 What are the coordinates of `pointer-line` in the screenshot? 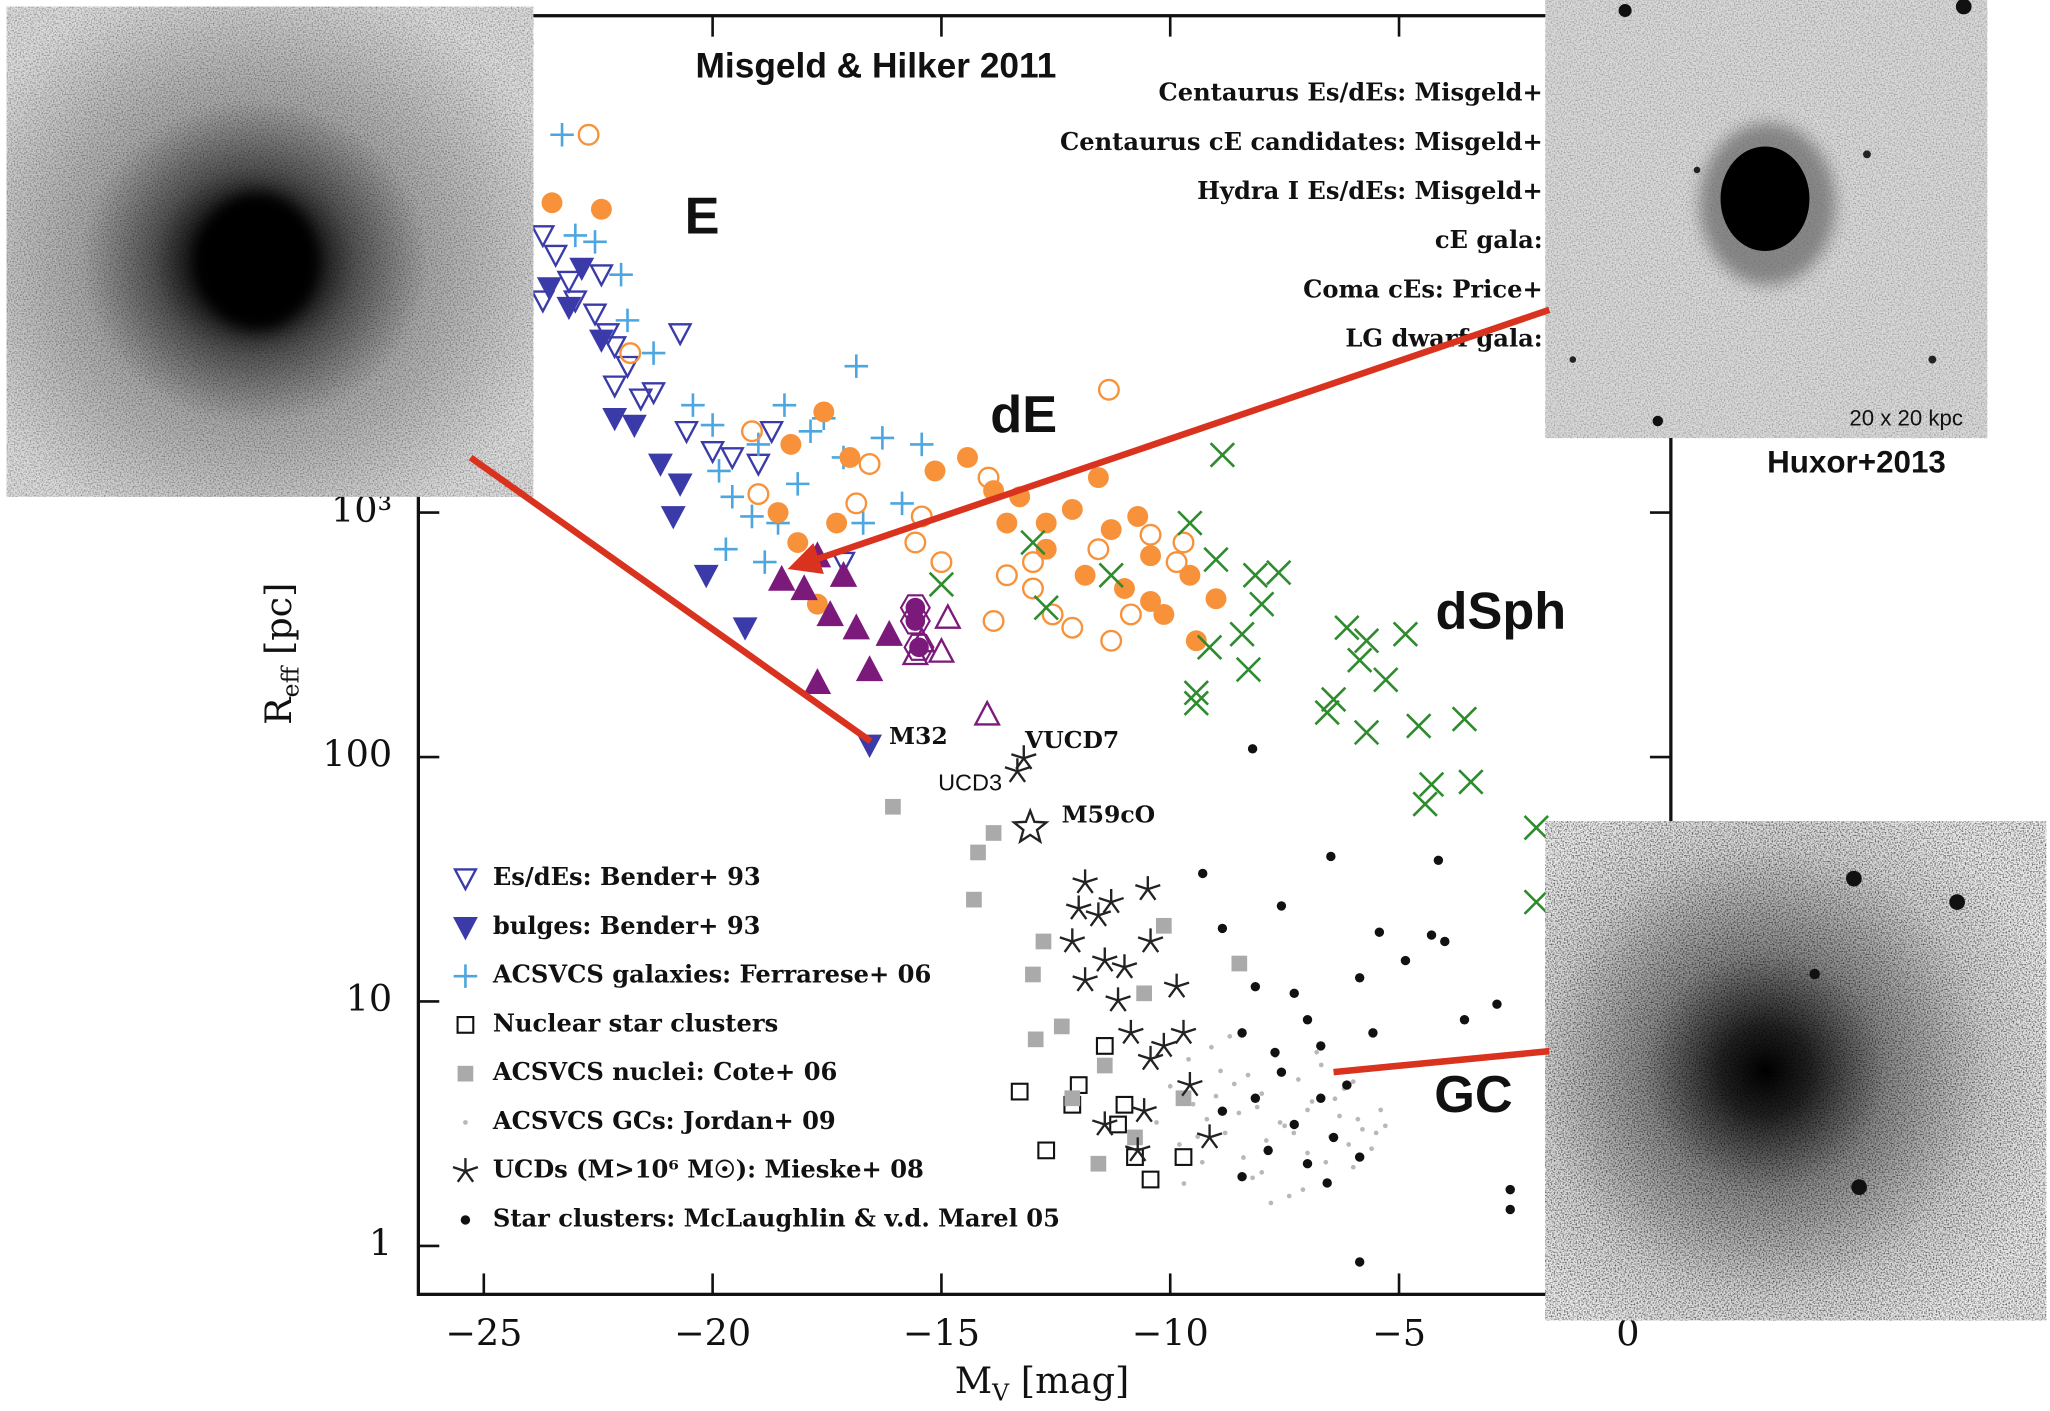 It's located at (1441, 1061).